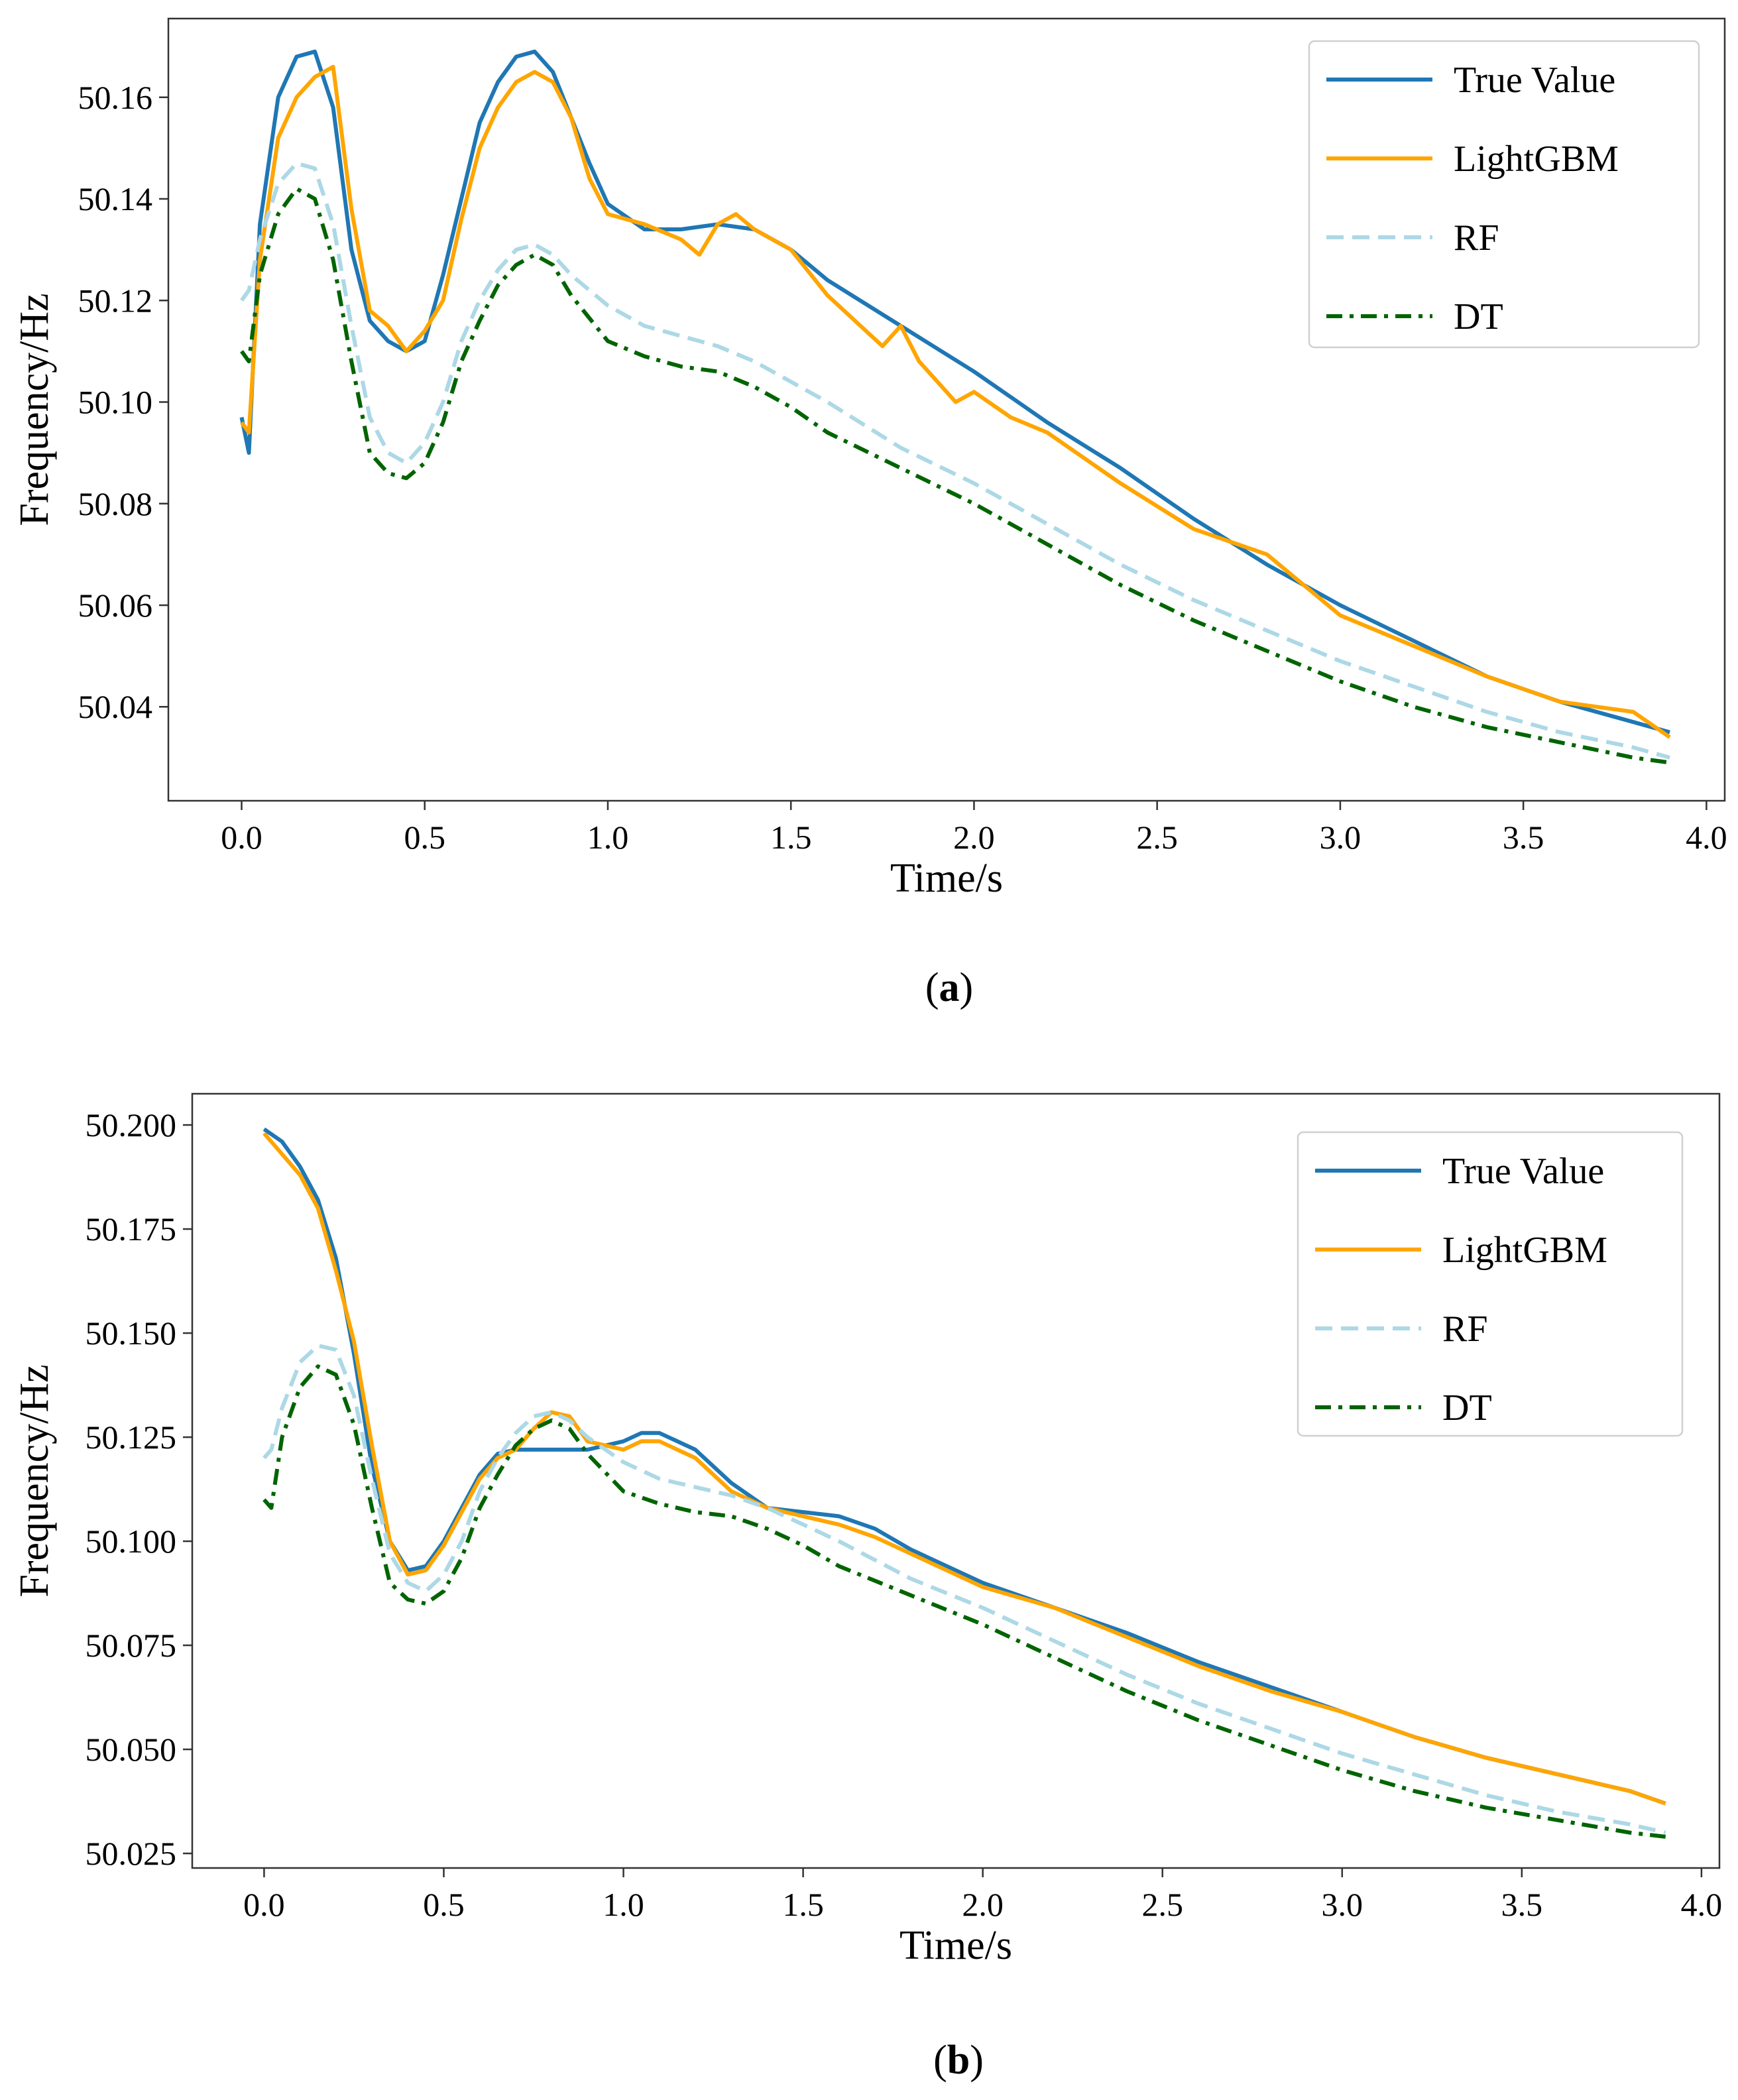 The height and width of the screenshot is (2100, 1738). Describe the element at coordinates (115, 605) in the screenshot. I see `y-tick-label: 50.06` at that location.